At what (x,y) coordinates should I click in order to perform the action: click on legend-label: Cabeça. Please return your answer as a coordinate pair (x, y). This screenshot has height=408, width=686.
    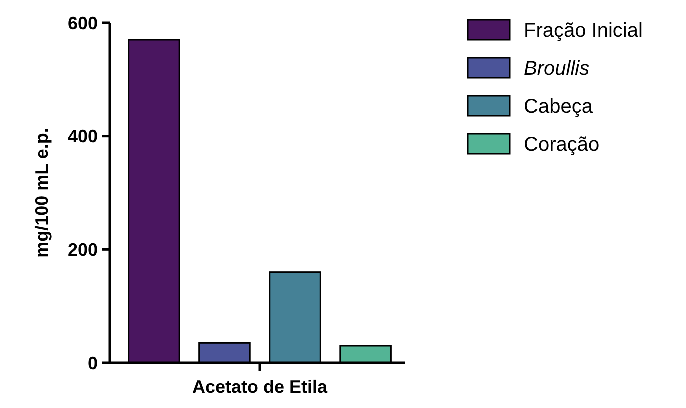
    Looking at the image, I should click on (559, 107).